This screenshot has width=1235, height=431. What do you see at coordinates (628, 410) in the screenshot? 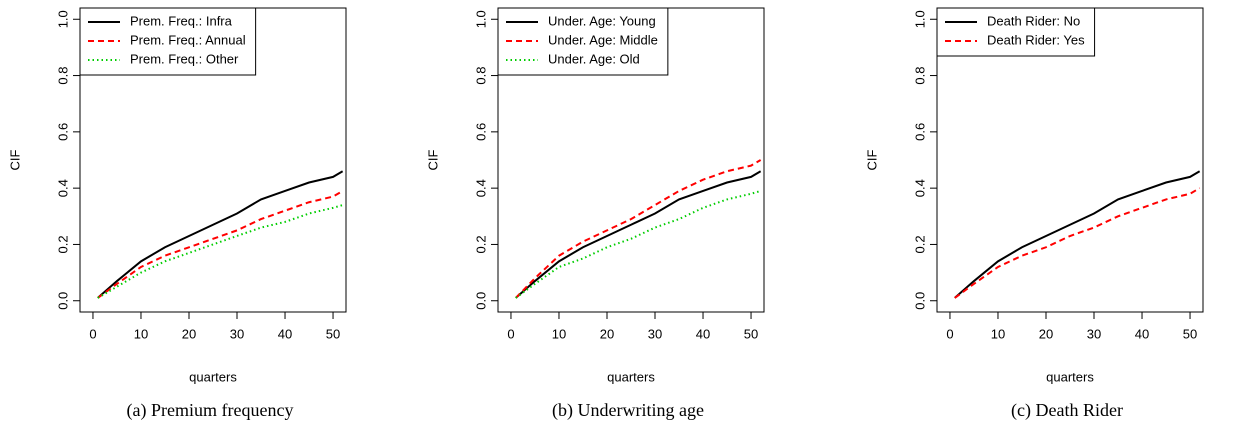
I see `caption: (b) Underwriting age` at bounding box center [628, 410].